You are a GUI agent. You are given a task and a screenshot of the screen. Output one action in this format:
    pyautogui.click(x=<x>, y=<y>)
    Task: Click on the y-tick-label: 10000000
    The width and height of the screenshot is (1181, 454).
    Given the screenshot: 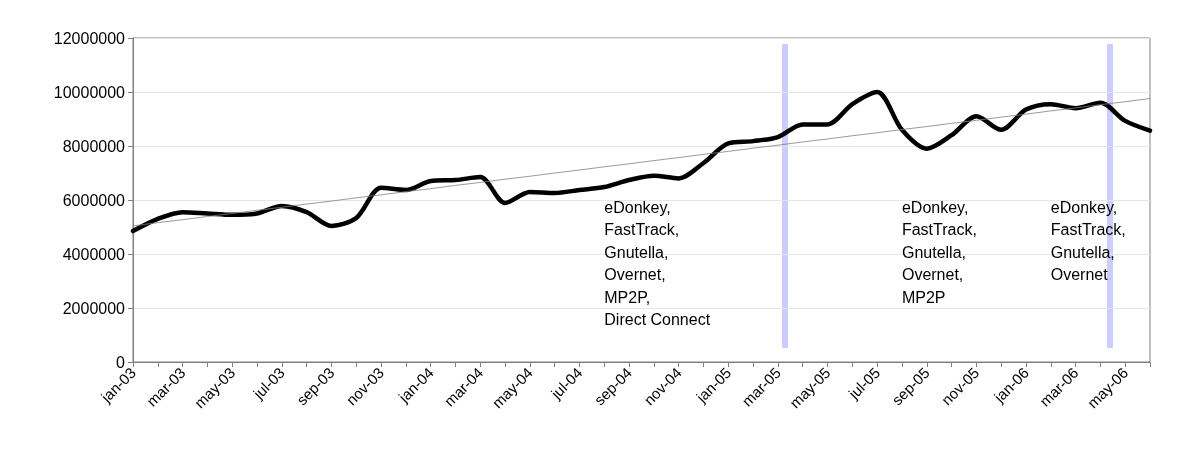 What is the action you would take?
    pyautogui.click(x=89, y=92)
    